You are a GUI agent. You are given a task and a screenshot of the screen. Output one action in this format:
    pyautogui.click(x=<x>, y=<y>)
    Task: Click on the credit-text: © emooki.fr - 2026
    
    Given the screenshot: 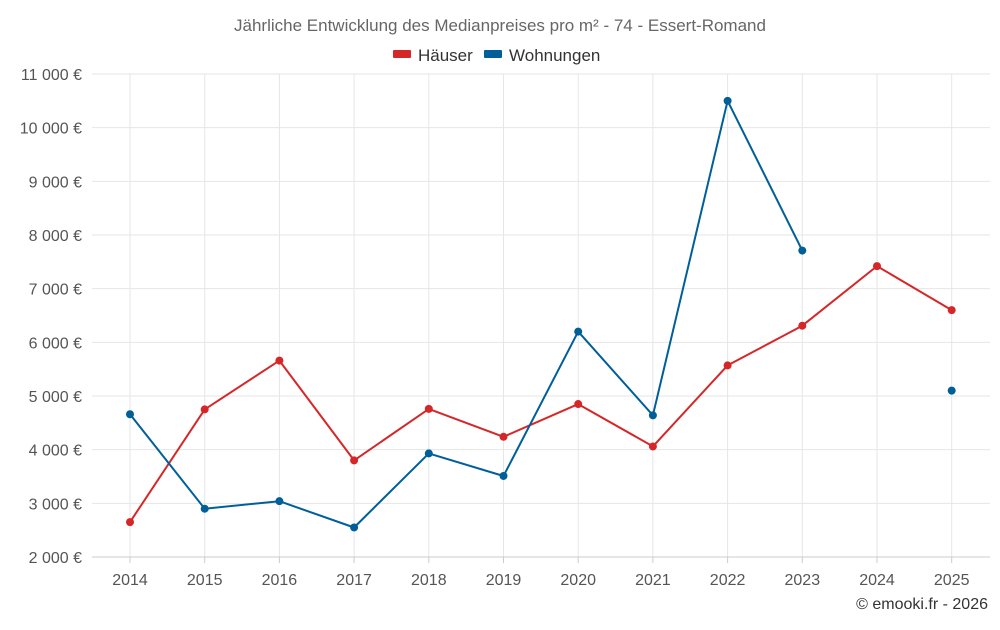 What is the action you would take?
    pyautogui.click(x=922, y=604)
    